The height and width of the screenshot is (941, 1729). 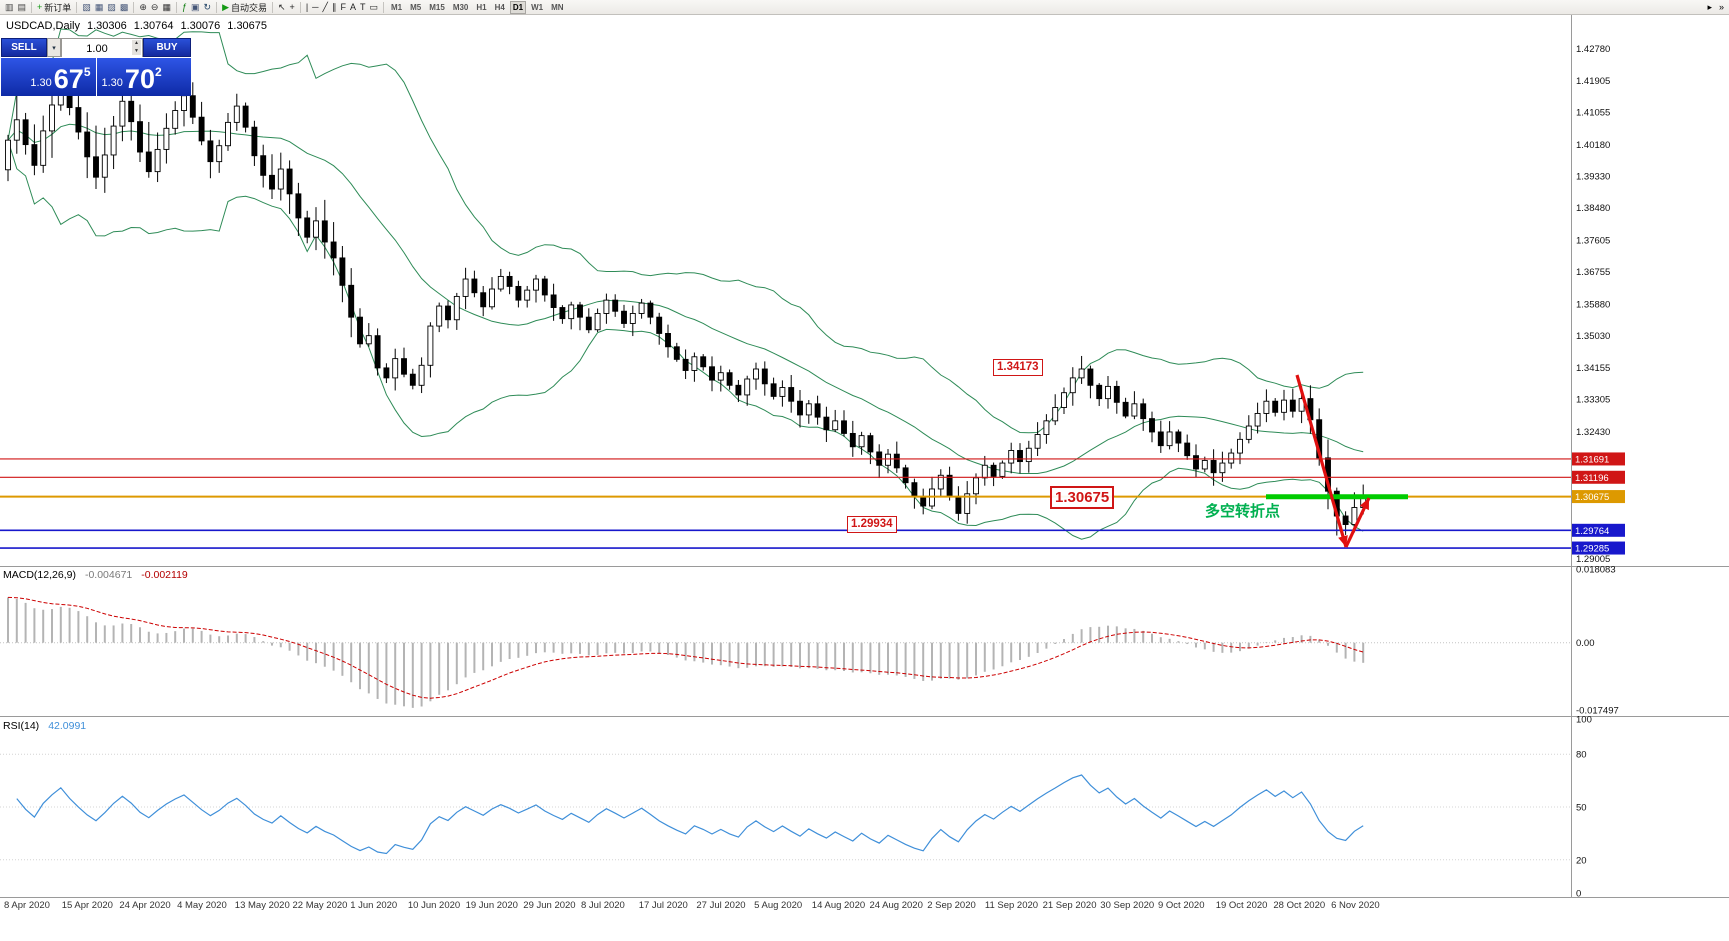 I want to click on svg-text: 19 Jun 2020, so click(x=492, y=905).